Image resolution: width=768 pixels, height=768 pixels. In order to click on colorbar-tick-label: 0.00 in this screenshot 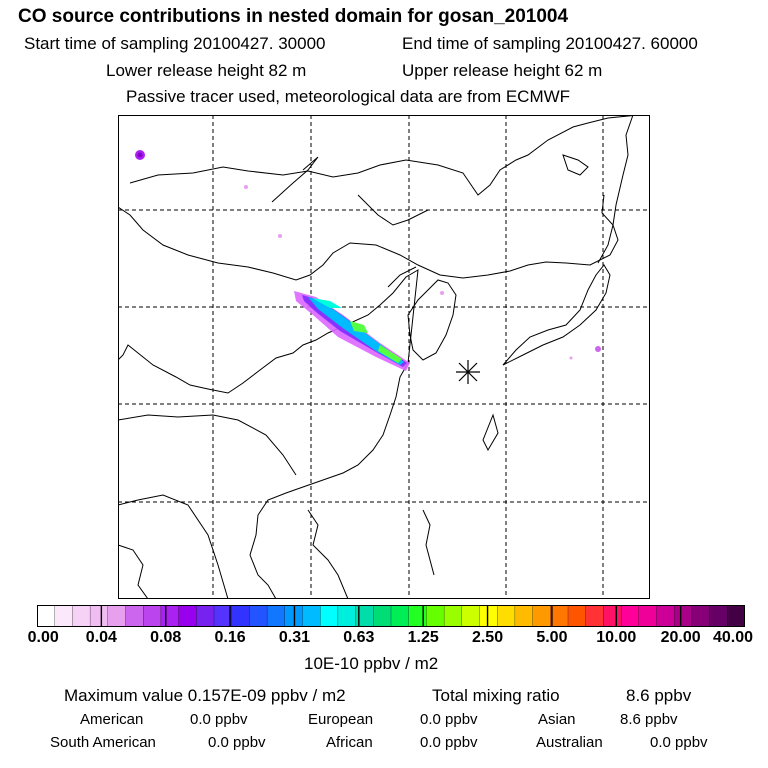, I will do `click(43, 637)`.